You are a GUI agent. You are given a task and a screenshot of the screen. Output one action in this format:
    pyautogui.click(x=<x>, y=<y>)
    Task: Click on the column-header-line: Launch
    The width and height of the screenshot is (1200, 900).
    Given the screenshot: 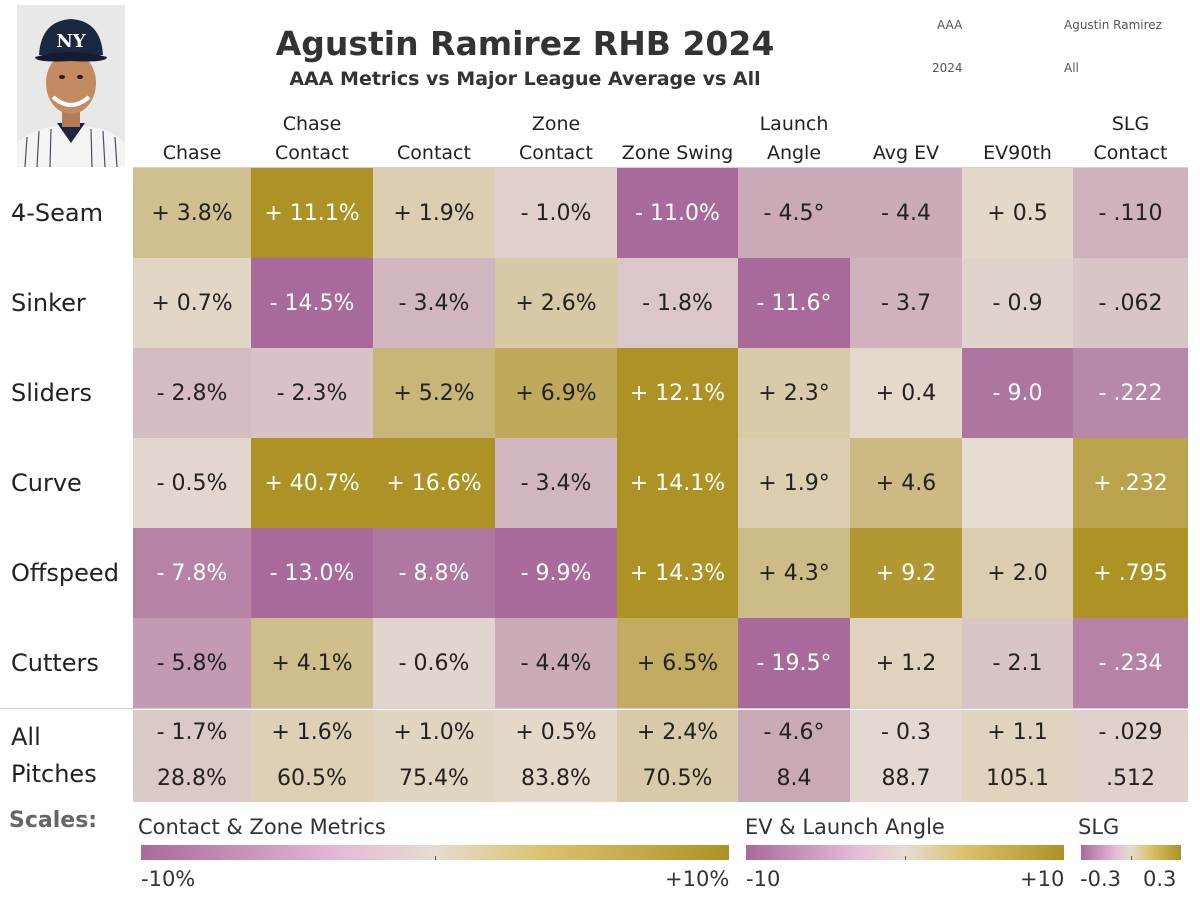 What is the action you would take?
    pyautogui.click(x=794, y=124)
    